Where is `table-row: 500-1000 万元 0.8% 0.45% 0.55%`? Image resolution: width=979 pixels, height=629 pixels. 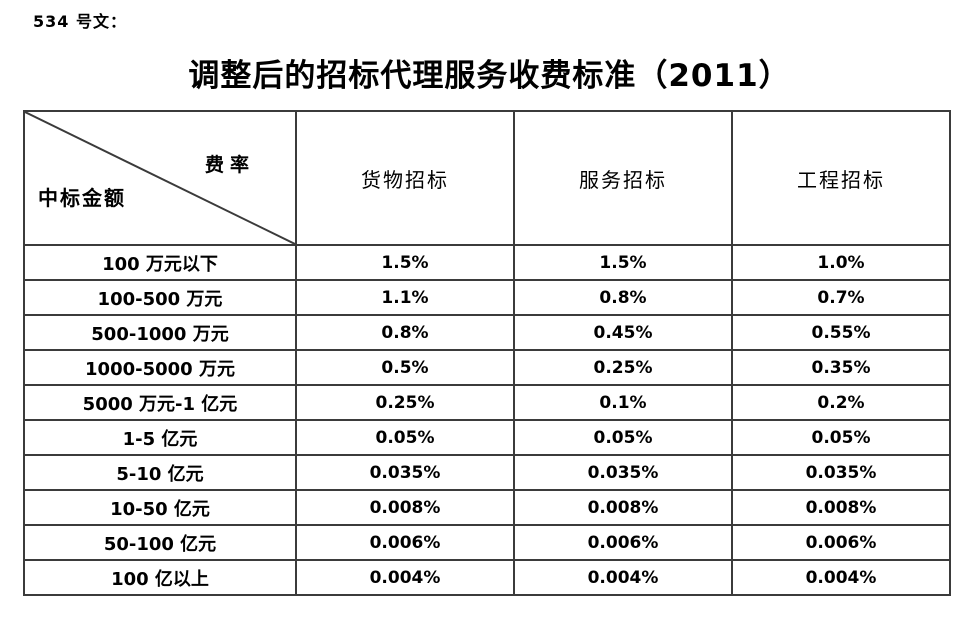
table-row: 500-1000 万元 0.8% 0.45% 0.55% is located at coordinates (487, 332).